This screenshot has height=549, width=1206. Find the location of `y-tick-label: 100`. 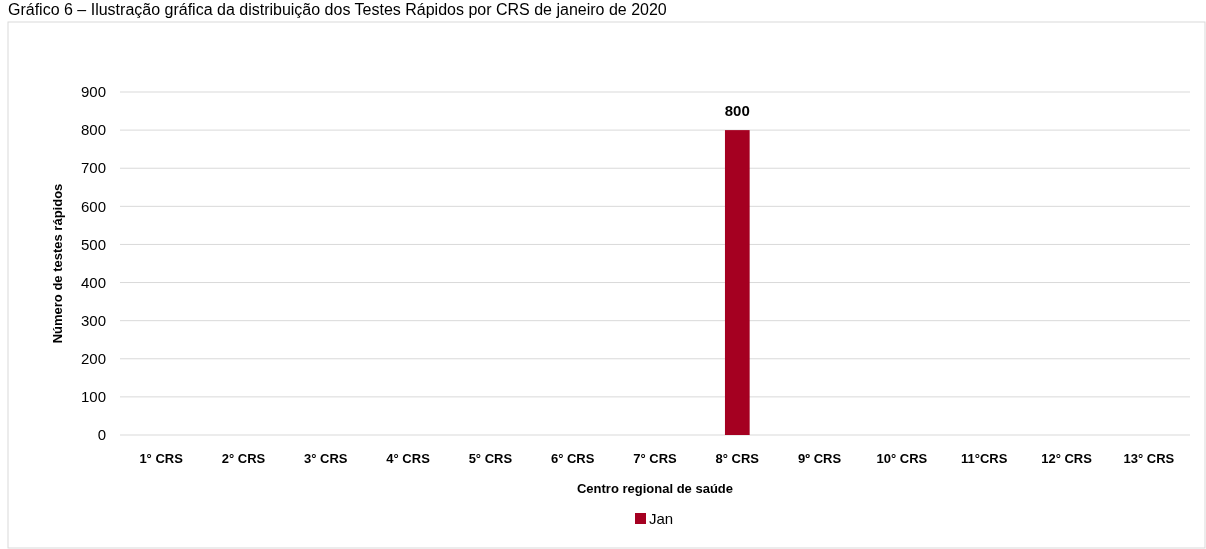

y-tick-label: 100 is located at coordinates (93, 397).